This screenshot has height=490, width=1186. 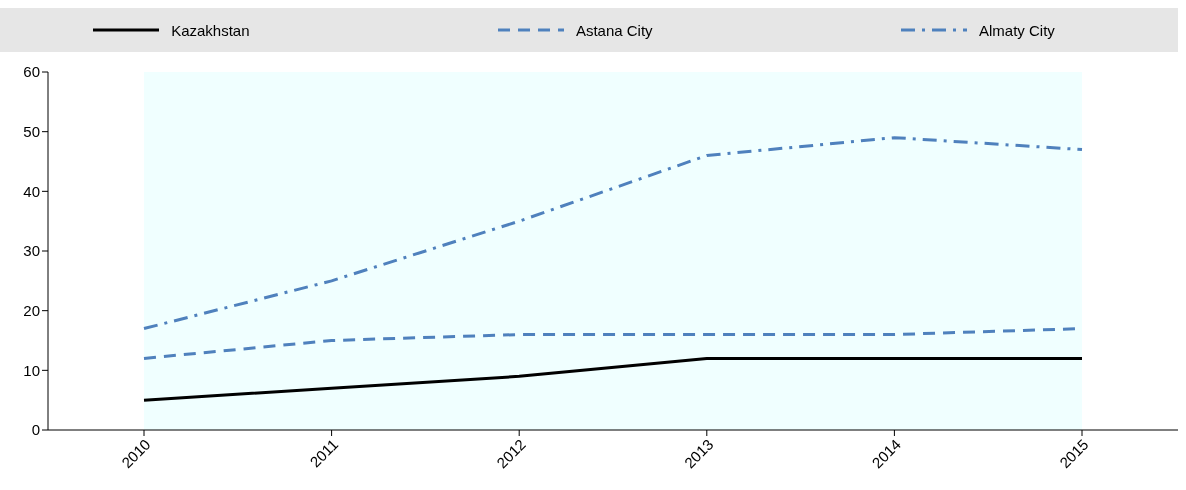 I want to click on legend-label: Kazakhstan, so click(x=210, y=30).